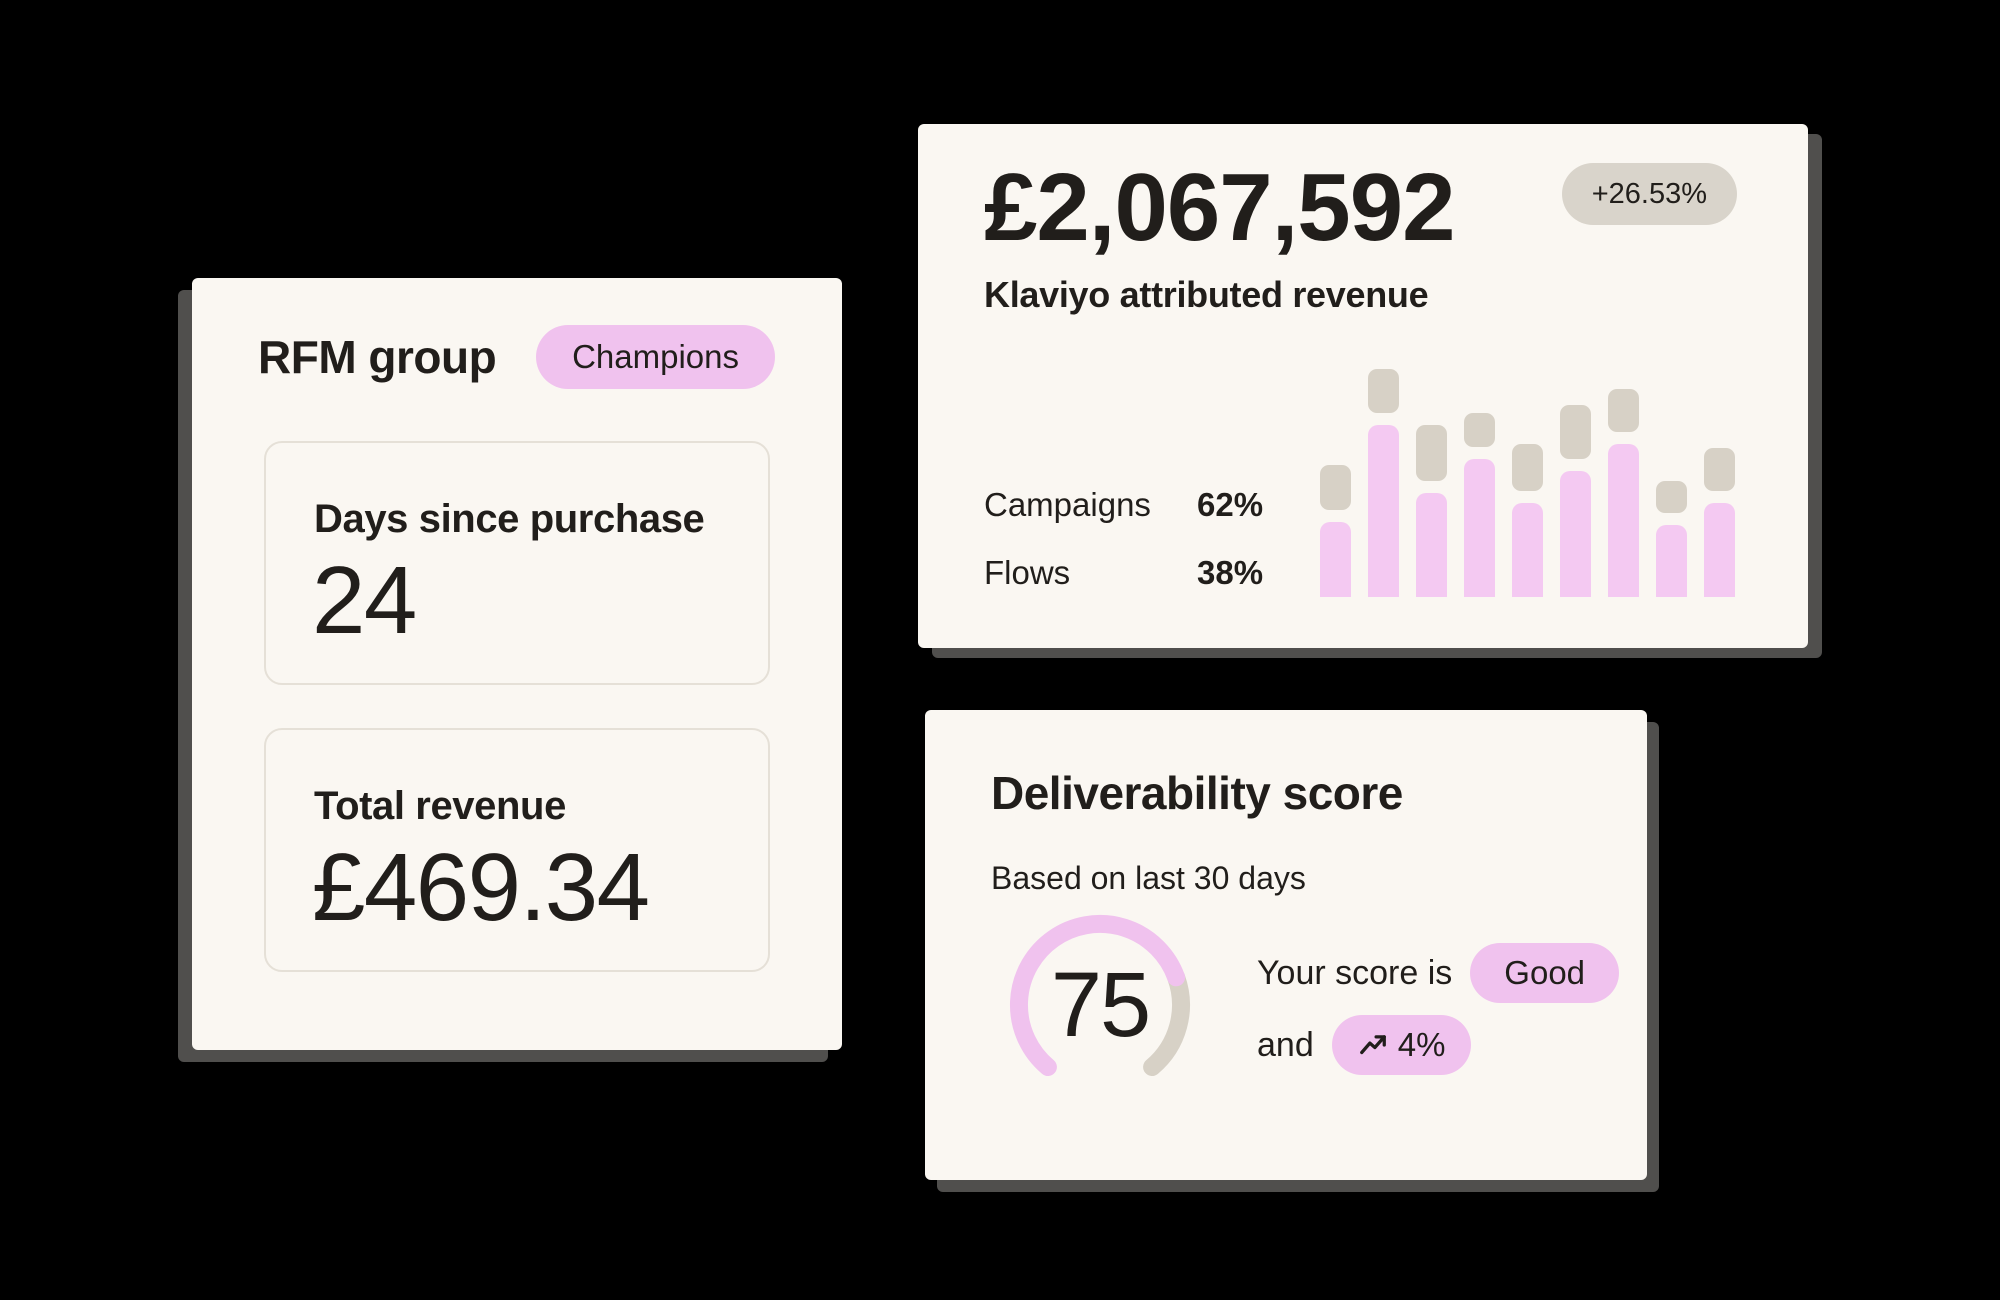 The height and width of the screenshot is (1300, 2000). Describe the element at coordinates (1166, 1022) in the screenshot. I see `gauge-track-arc` at that location.